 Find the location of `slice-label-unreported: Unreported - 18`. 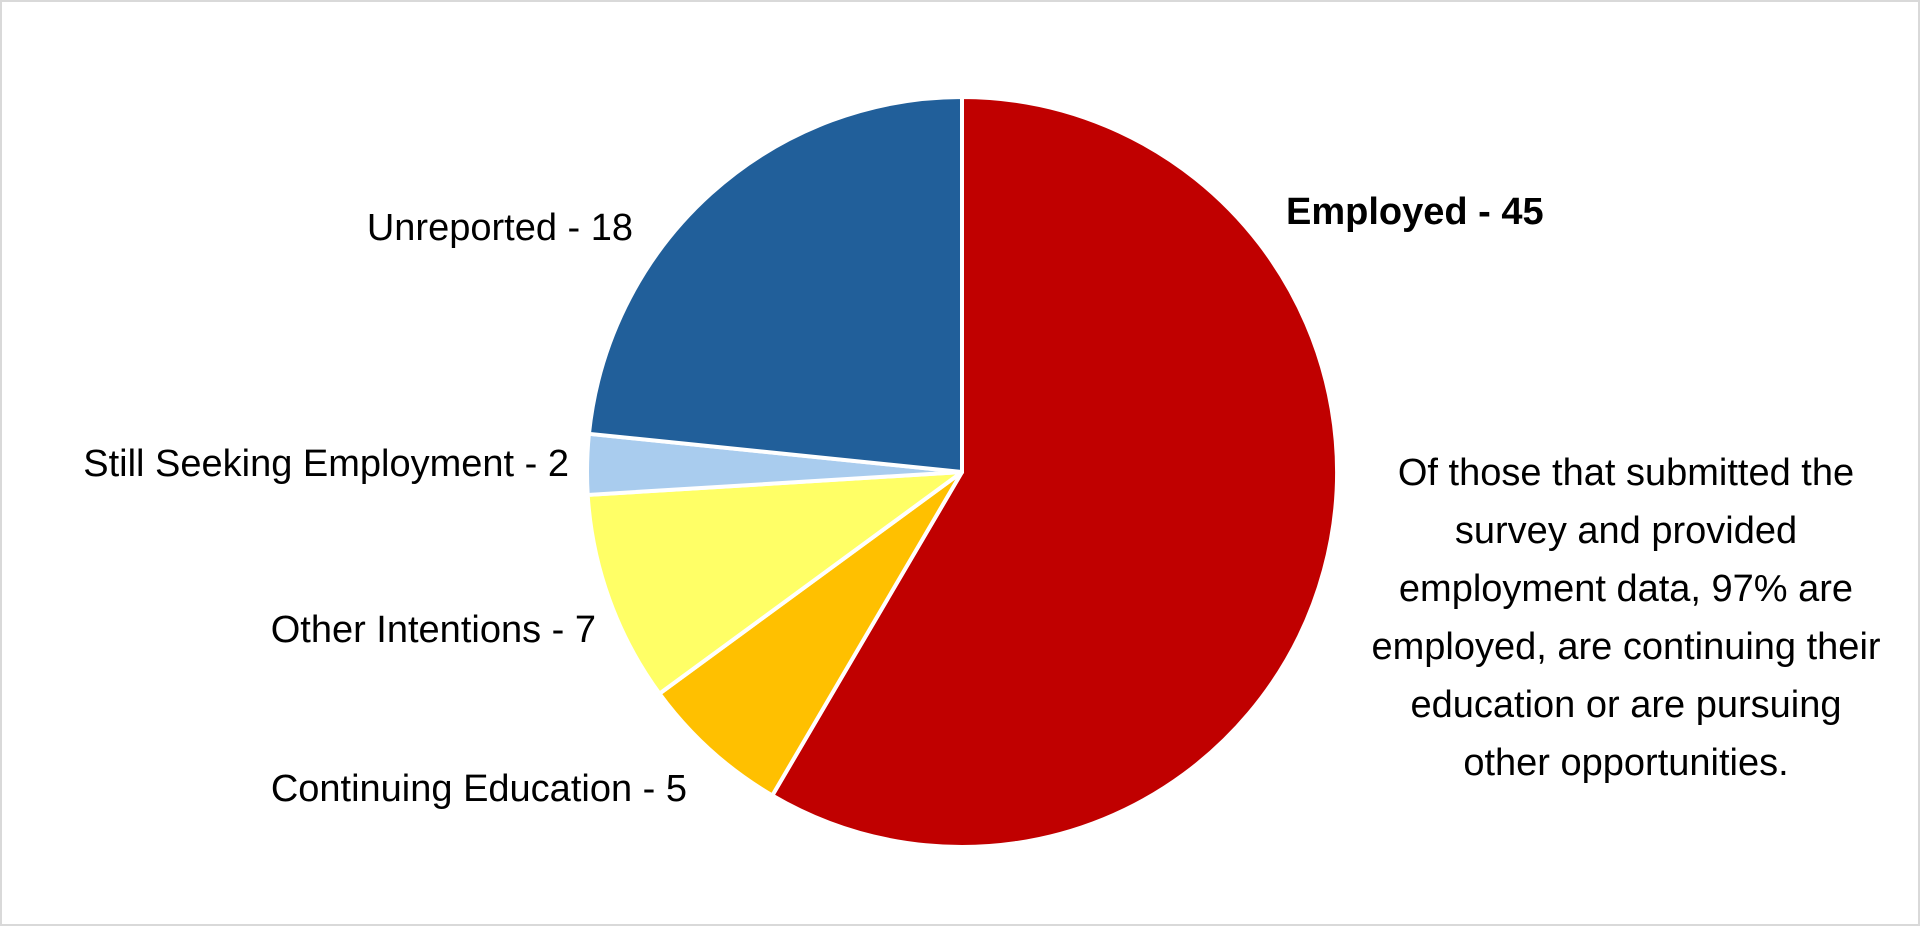

slice-label-unreported: Unreported - 18 is located at coordinates (500, 228).